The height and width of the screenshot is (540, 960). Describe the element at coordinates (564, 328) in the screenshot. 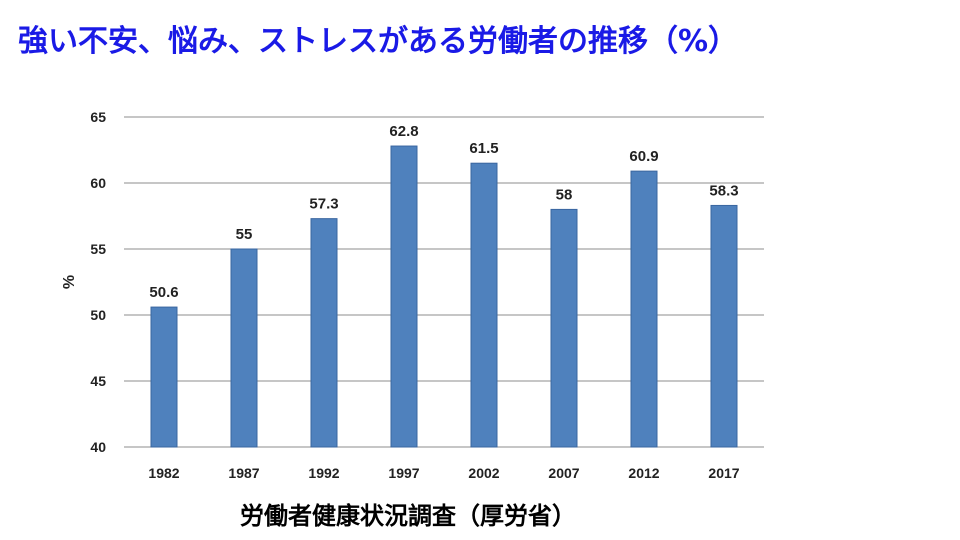

I see `bar-2007` at that location.